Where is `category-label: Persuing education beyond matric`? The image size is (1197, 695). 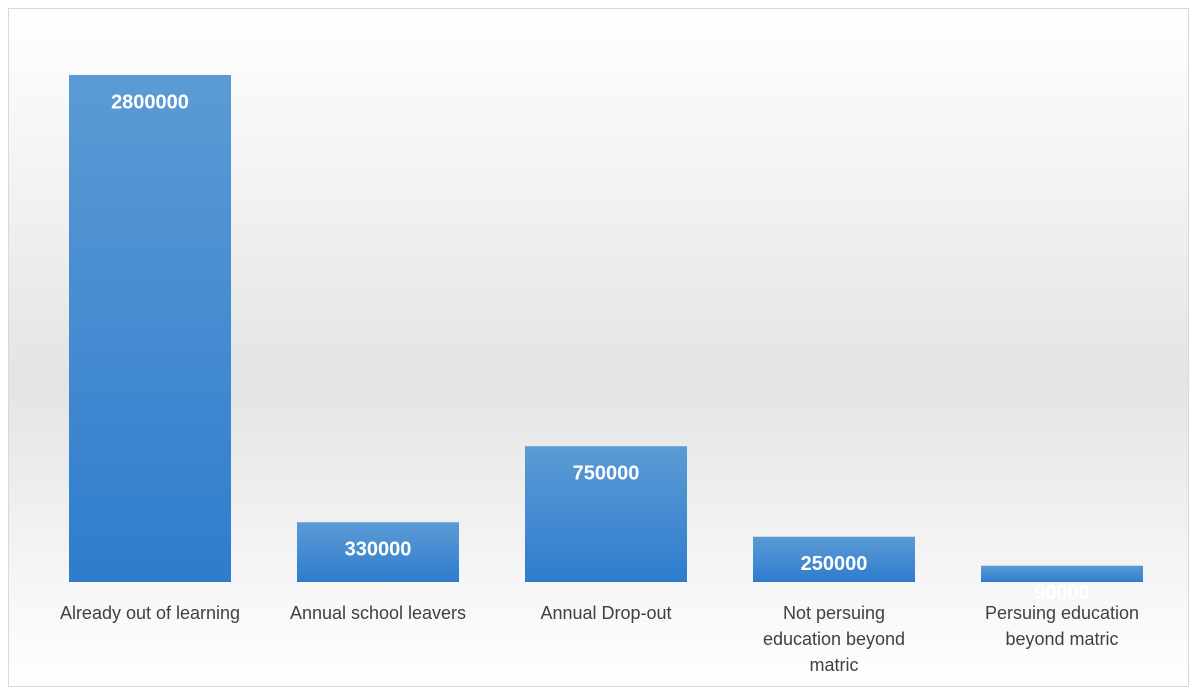
category-label: Persuing education beyond matric is located at coordinates (1062, 626).